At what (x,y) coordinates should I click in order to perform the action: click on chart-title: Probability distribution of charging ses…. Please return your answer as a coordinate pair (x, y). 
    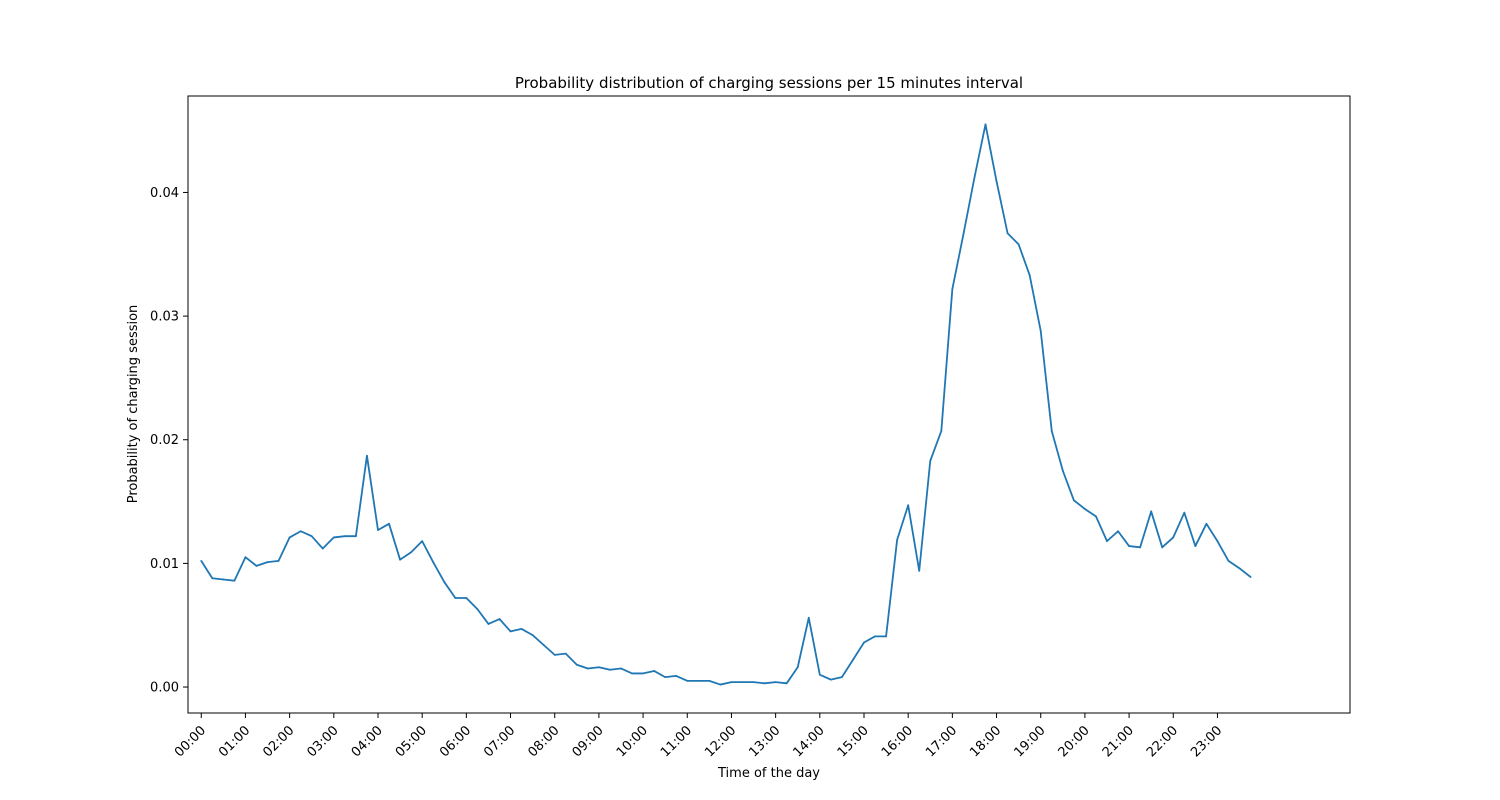
    Looking at the image, I should click on (769, 83).